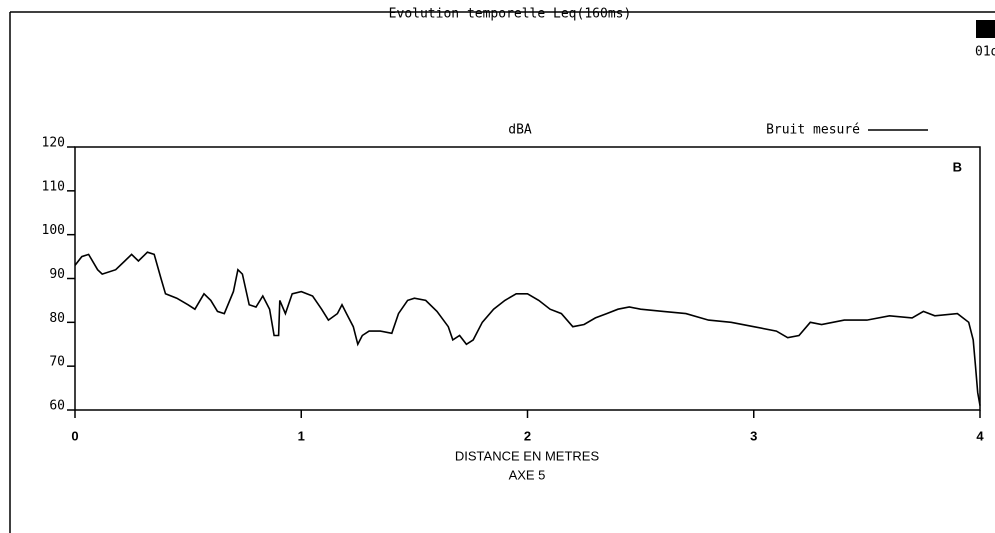  Describe the element at coordinates (57, 362) in the screenshot. I see `y-tick-label: 70` at that location.